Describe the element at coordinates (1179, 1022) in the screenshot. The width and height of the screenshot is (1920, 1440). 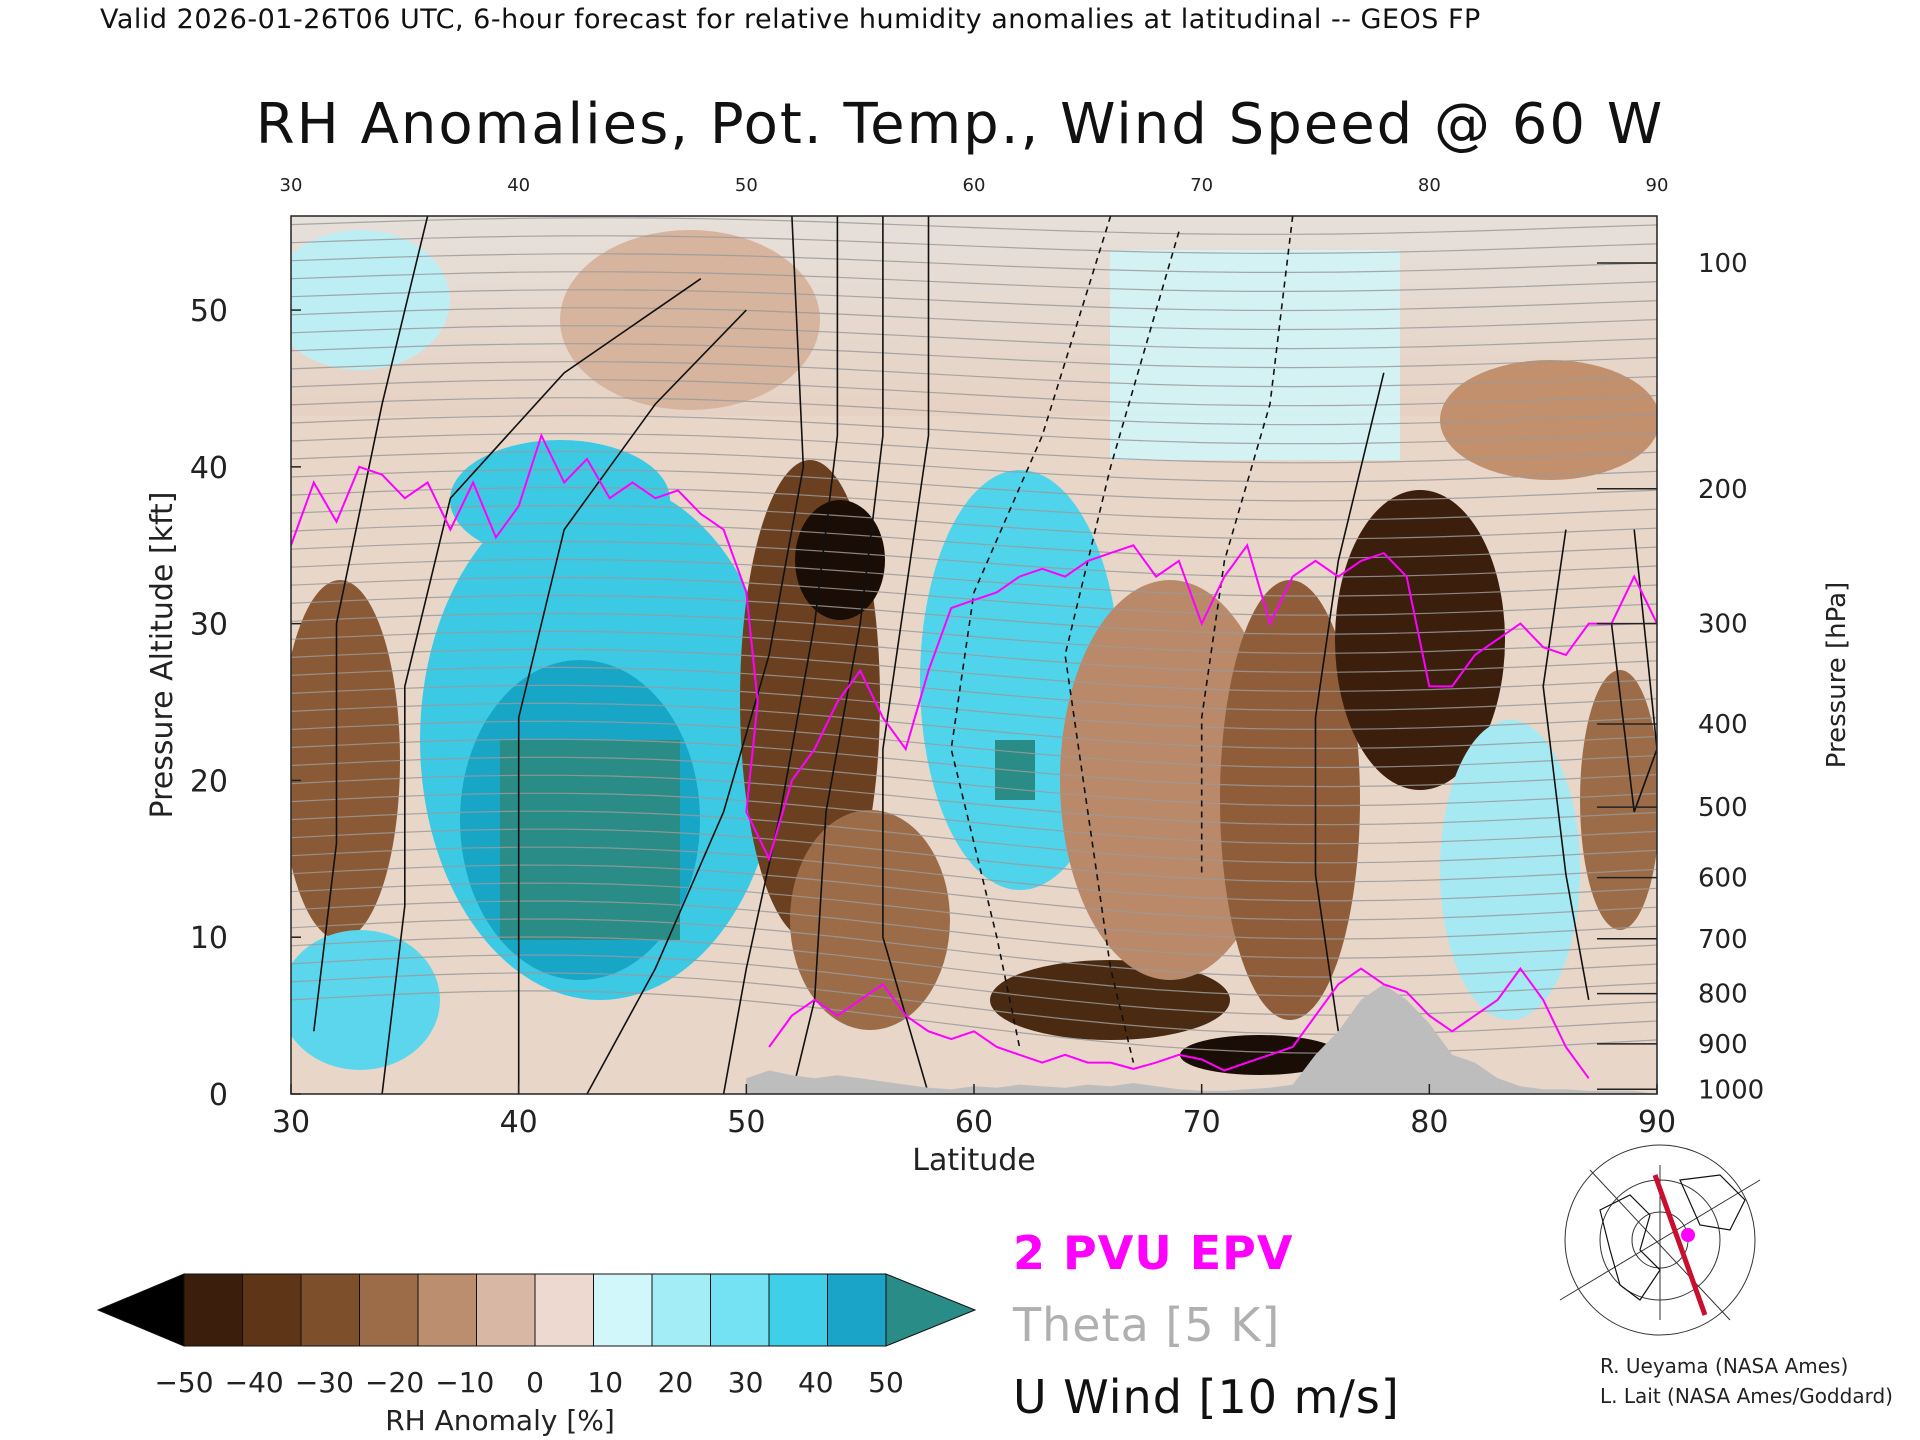
I see `epv-2pvu-line-lower` at that location.